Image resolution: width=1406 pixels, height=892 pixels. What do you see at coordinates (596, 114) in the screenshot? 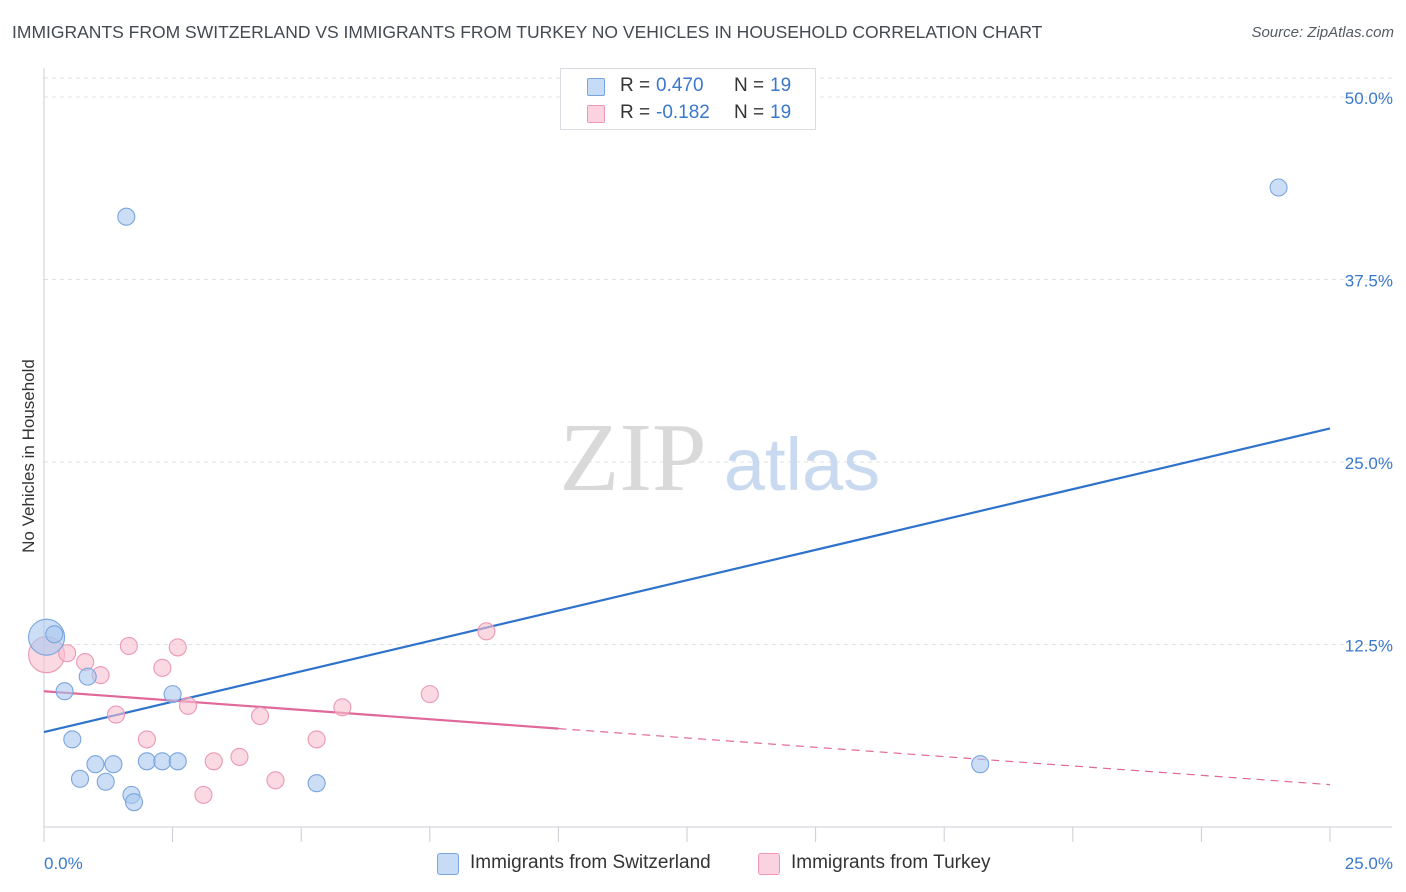
I see `legend-swatch-pink` at bounding box center [596, 114].